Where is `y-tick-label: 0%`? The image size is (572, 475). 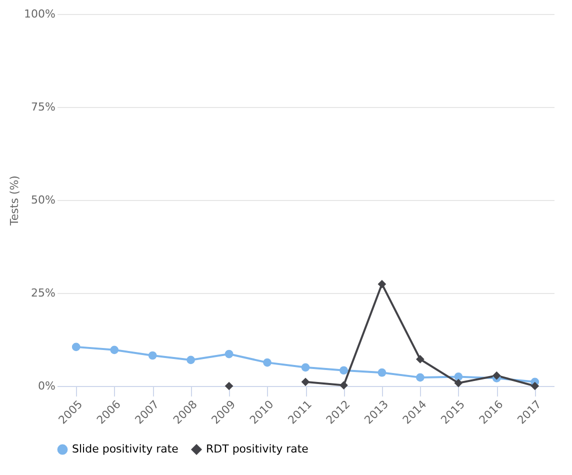
y-tick-label: 0% is located at coordinates (47, 386).